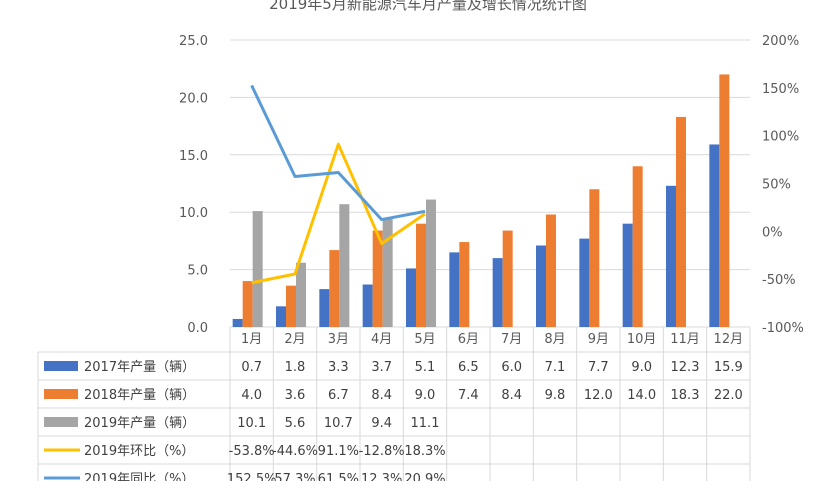 This screenshot has width=820, height=481. Describe the element at coordinates (468, 395) in the screenshot. I see `table-cell: 7.4` at that location.